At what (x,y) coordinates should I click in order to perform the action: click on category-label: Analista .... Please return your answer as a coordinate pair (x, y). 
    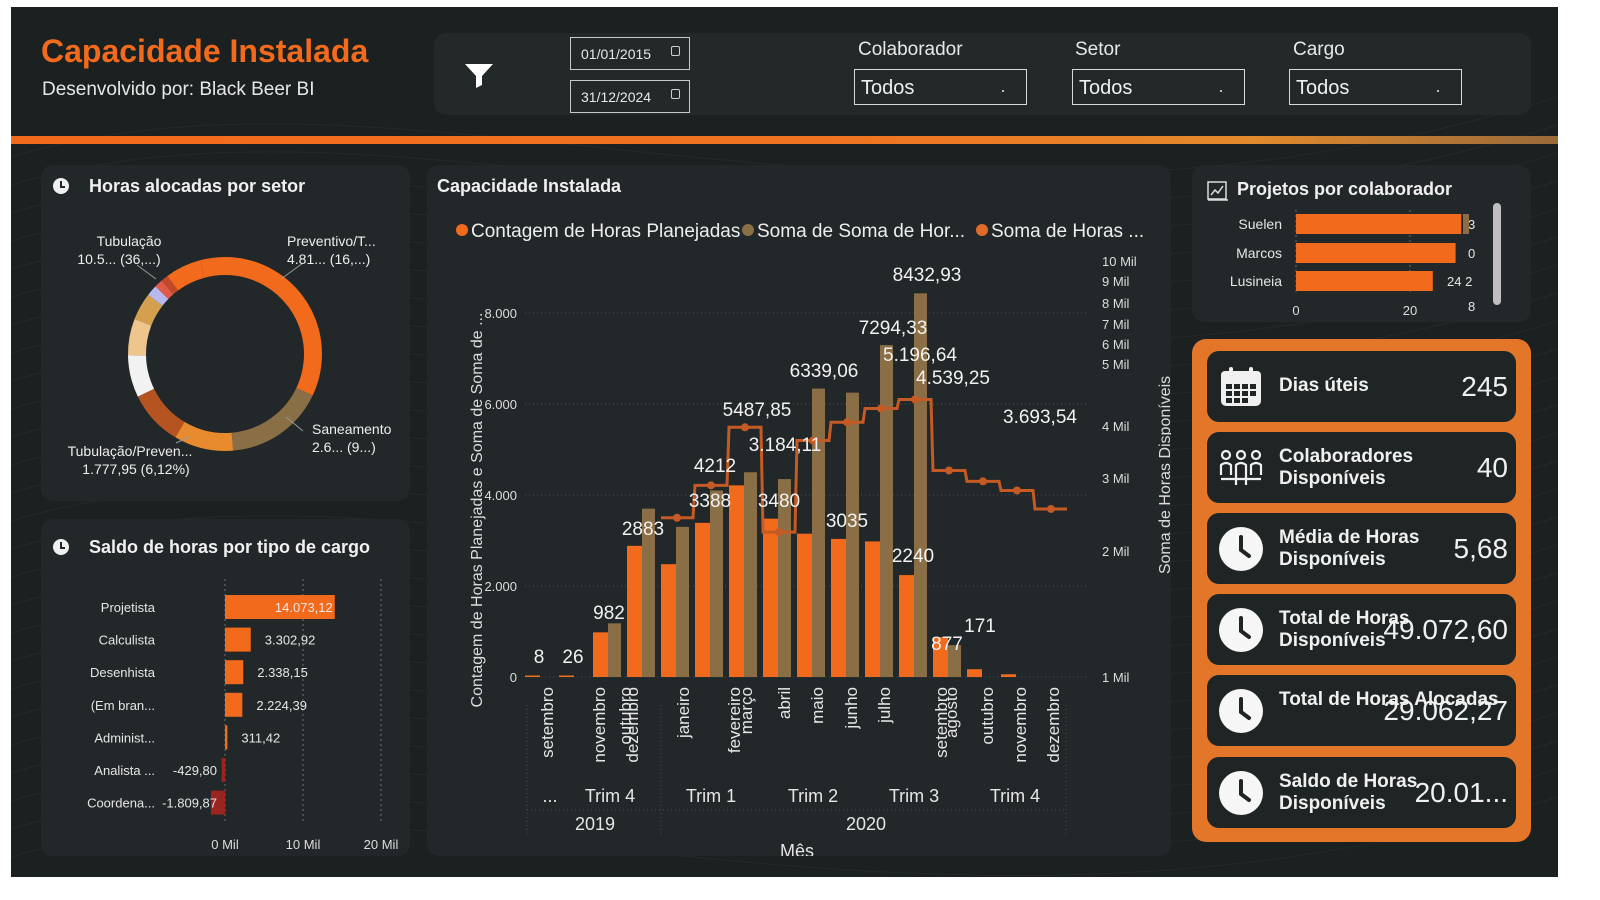
    Looking at the image, I should click on (124, 770).